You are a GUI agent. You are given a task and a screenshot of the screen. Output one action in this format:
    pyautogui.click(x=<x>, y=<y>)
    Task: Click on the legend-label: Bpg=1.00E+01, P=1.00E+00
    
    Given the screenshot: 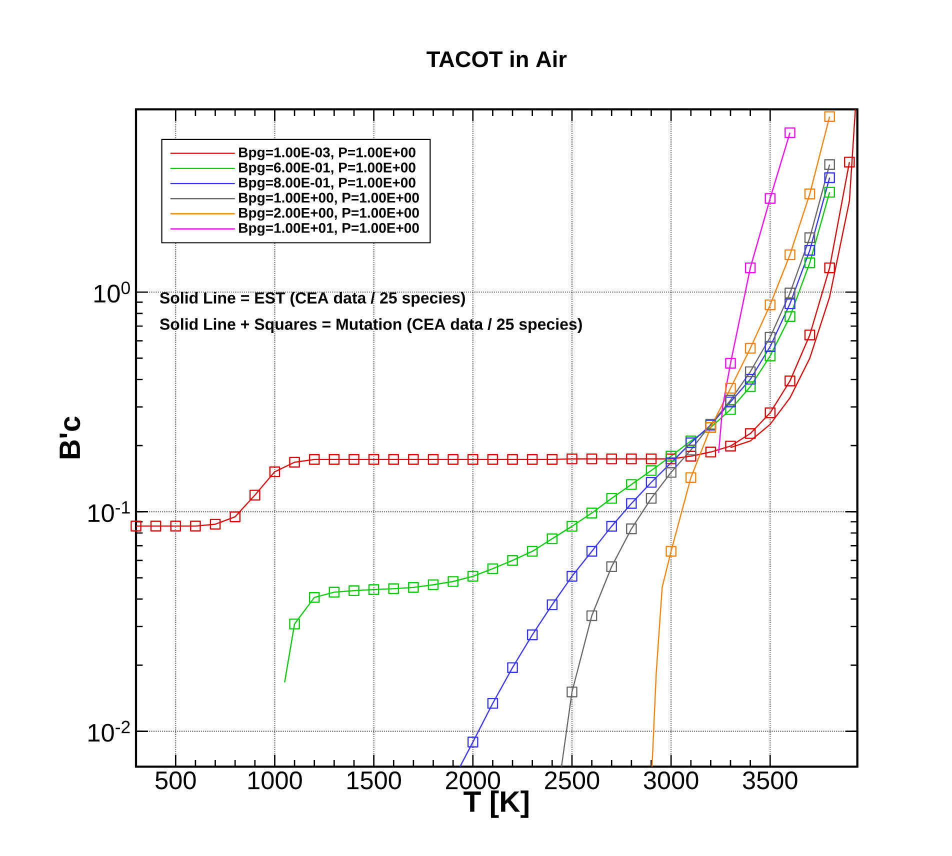 What is the action you would take?
    pyautogui.click(x=329, y=229)
    